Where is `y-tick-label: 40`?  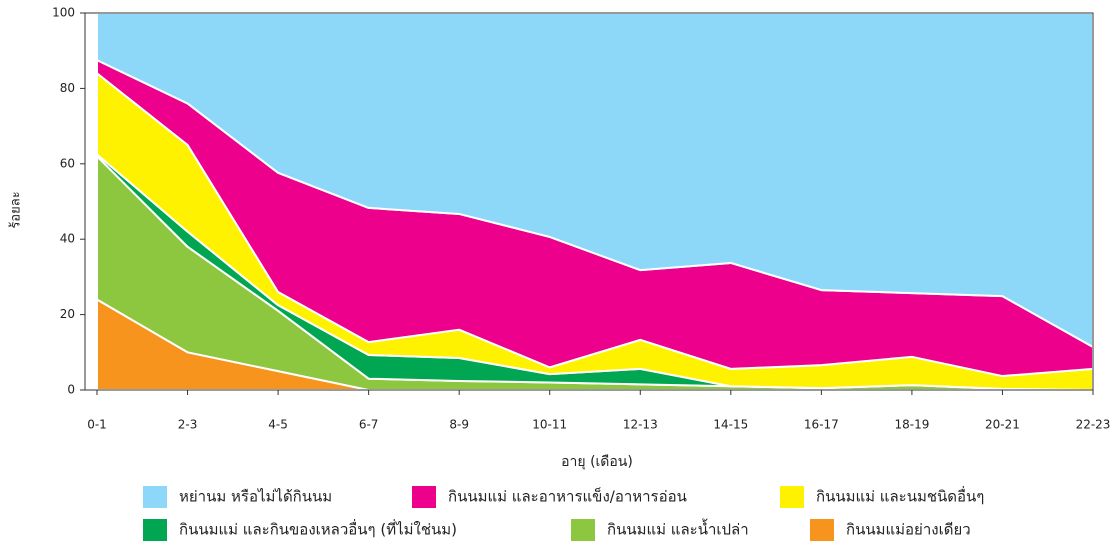
y-tick-label: 40 is located at coordinates (67, 239).